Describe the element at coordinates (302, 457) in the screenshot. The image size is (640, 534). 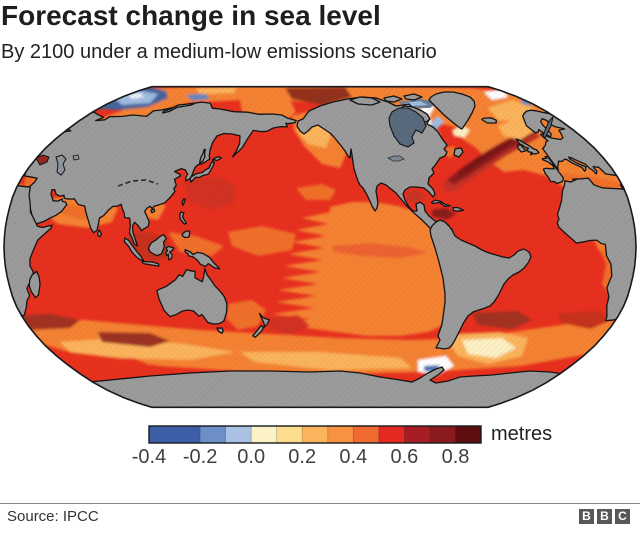
I see `svg-text: 0.2` at that location.